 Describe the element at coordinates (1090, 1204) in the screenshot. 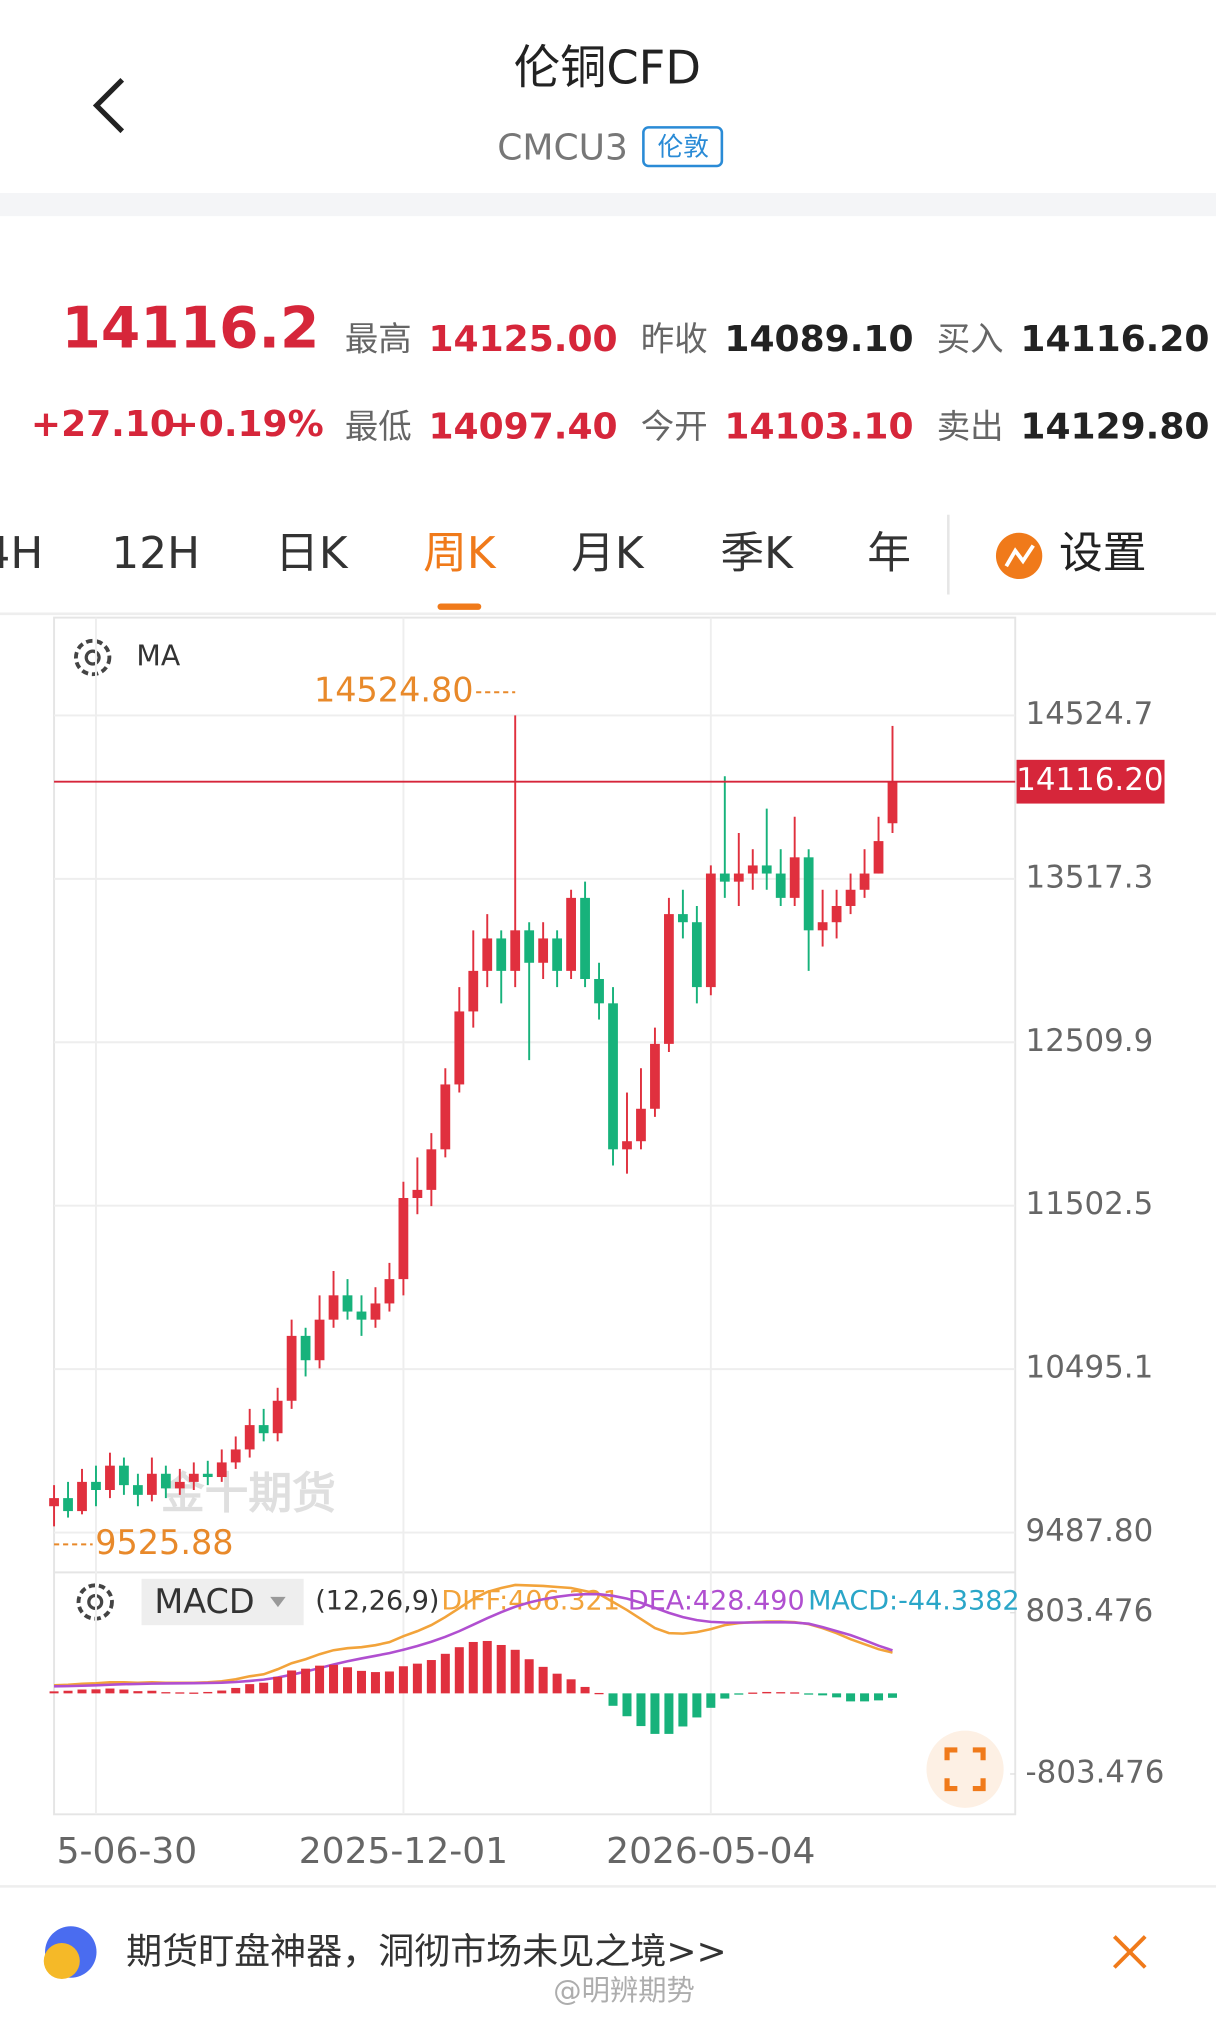

I see `y-tick-label: 11502.5` at that location.